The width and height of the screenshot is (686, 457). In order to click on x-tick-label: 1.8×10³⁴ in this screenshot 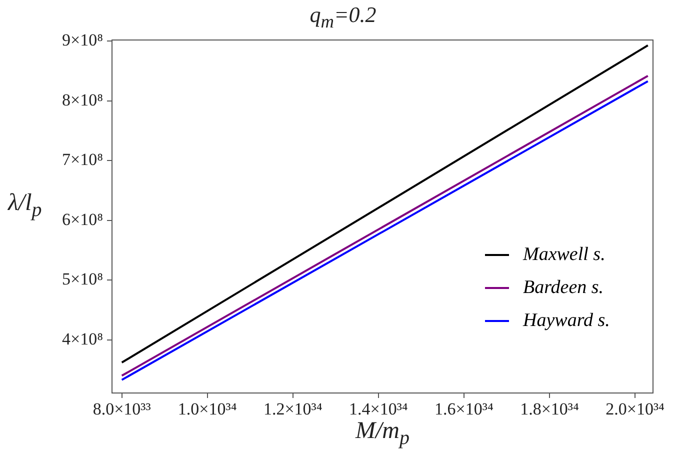, I will do `click(549, 409)`.